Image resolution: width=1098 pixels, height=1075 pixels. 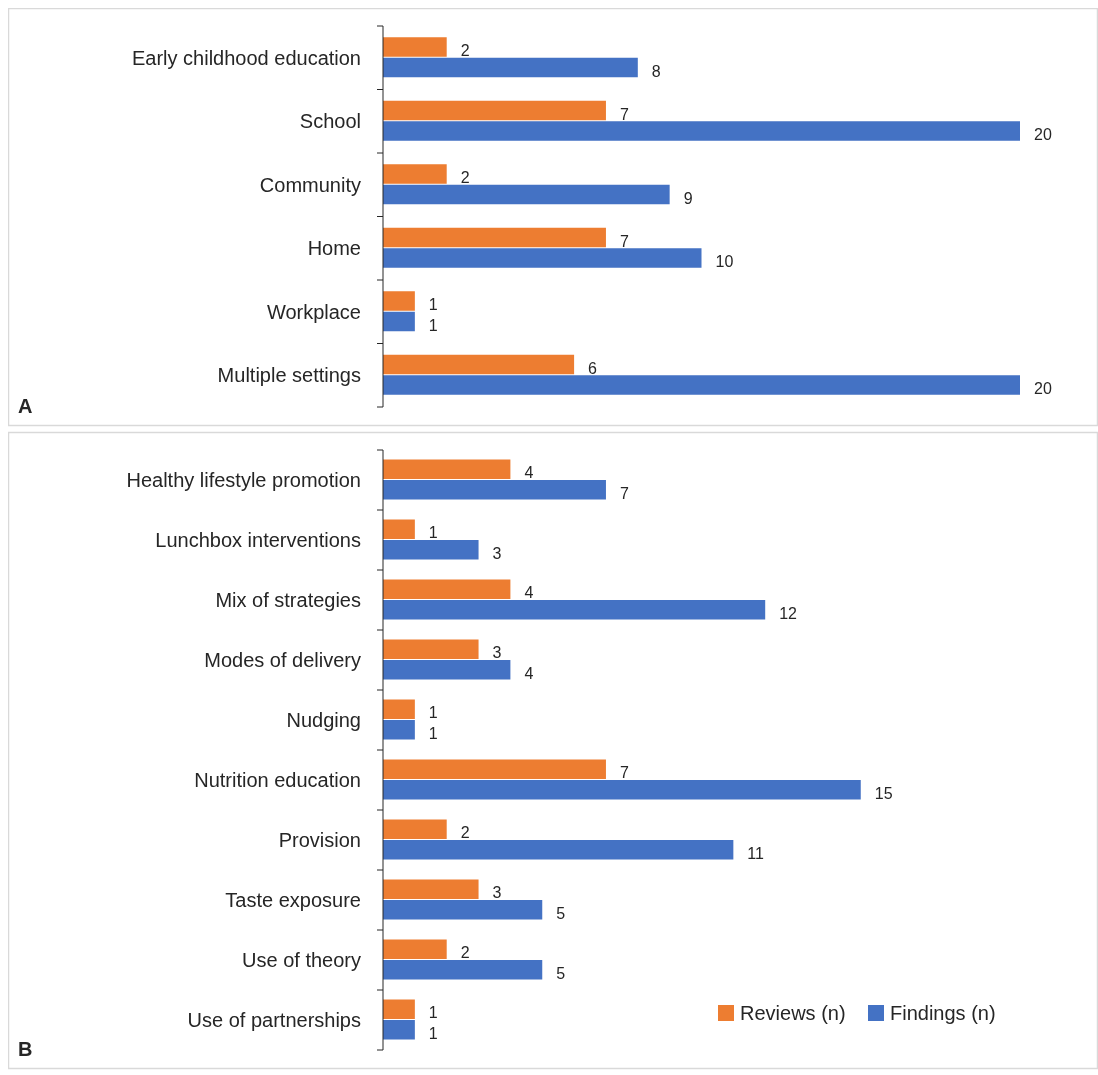 What do you see at coordinates (25, 1049) in the screenshot?
I see `text: B` at bounding box center [25, 1049].